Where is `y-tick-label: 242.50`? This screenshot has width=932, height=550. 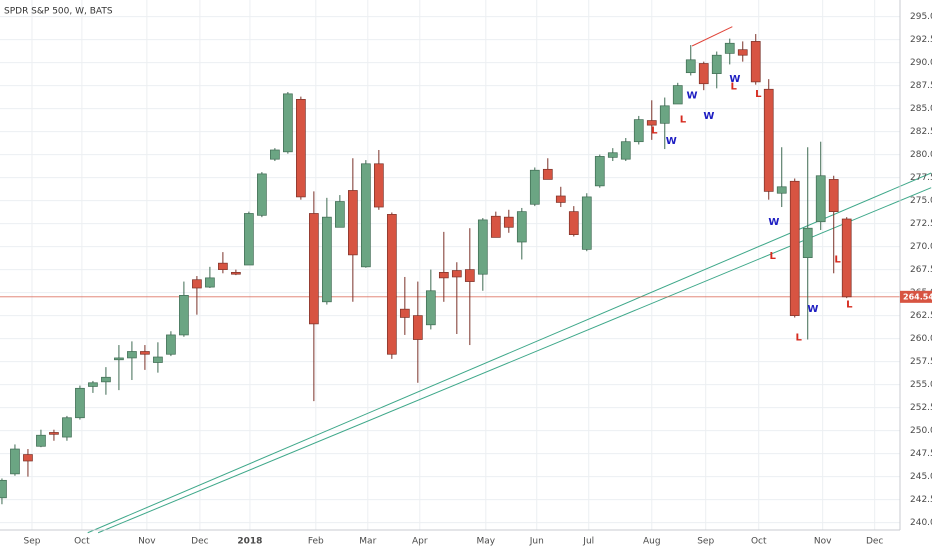
y-tick-label: 242.50 is located at coordinates (921, 500).